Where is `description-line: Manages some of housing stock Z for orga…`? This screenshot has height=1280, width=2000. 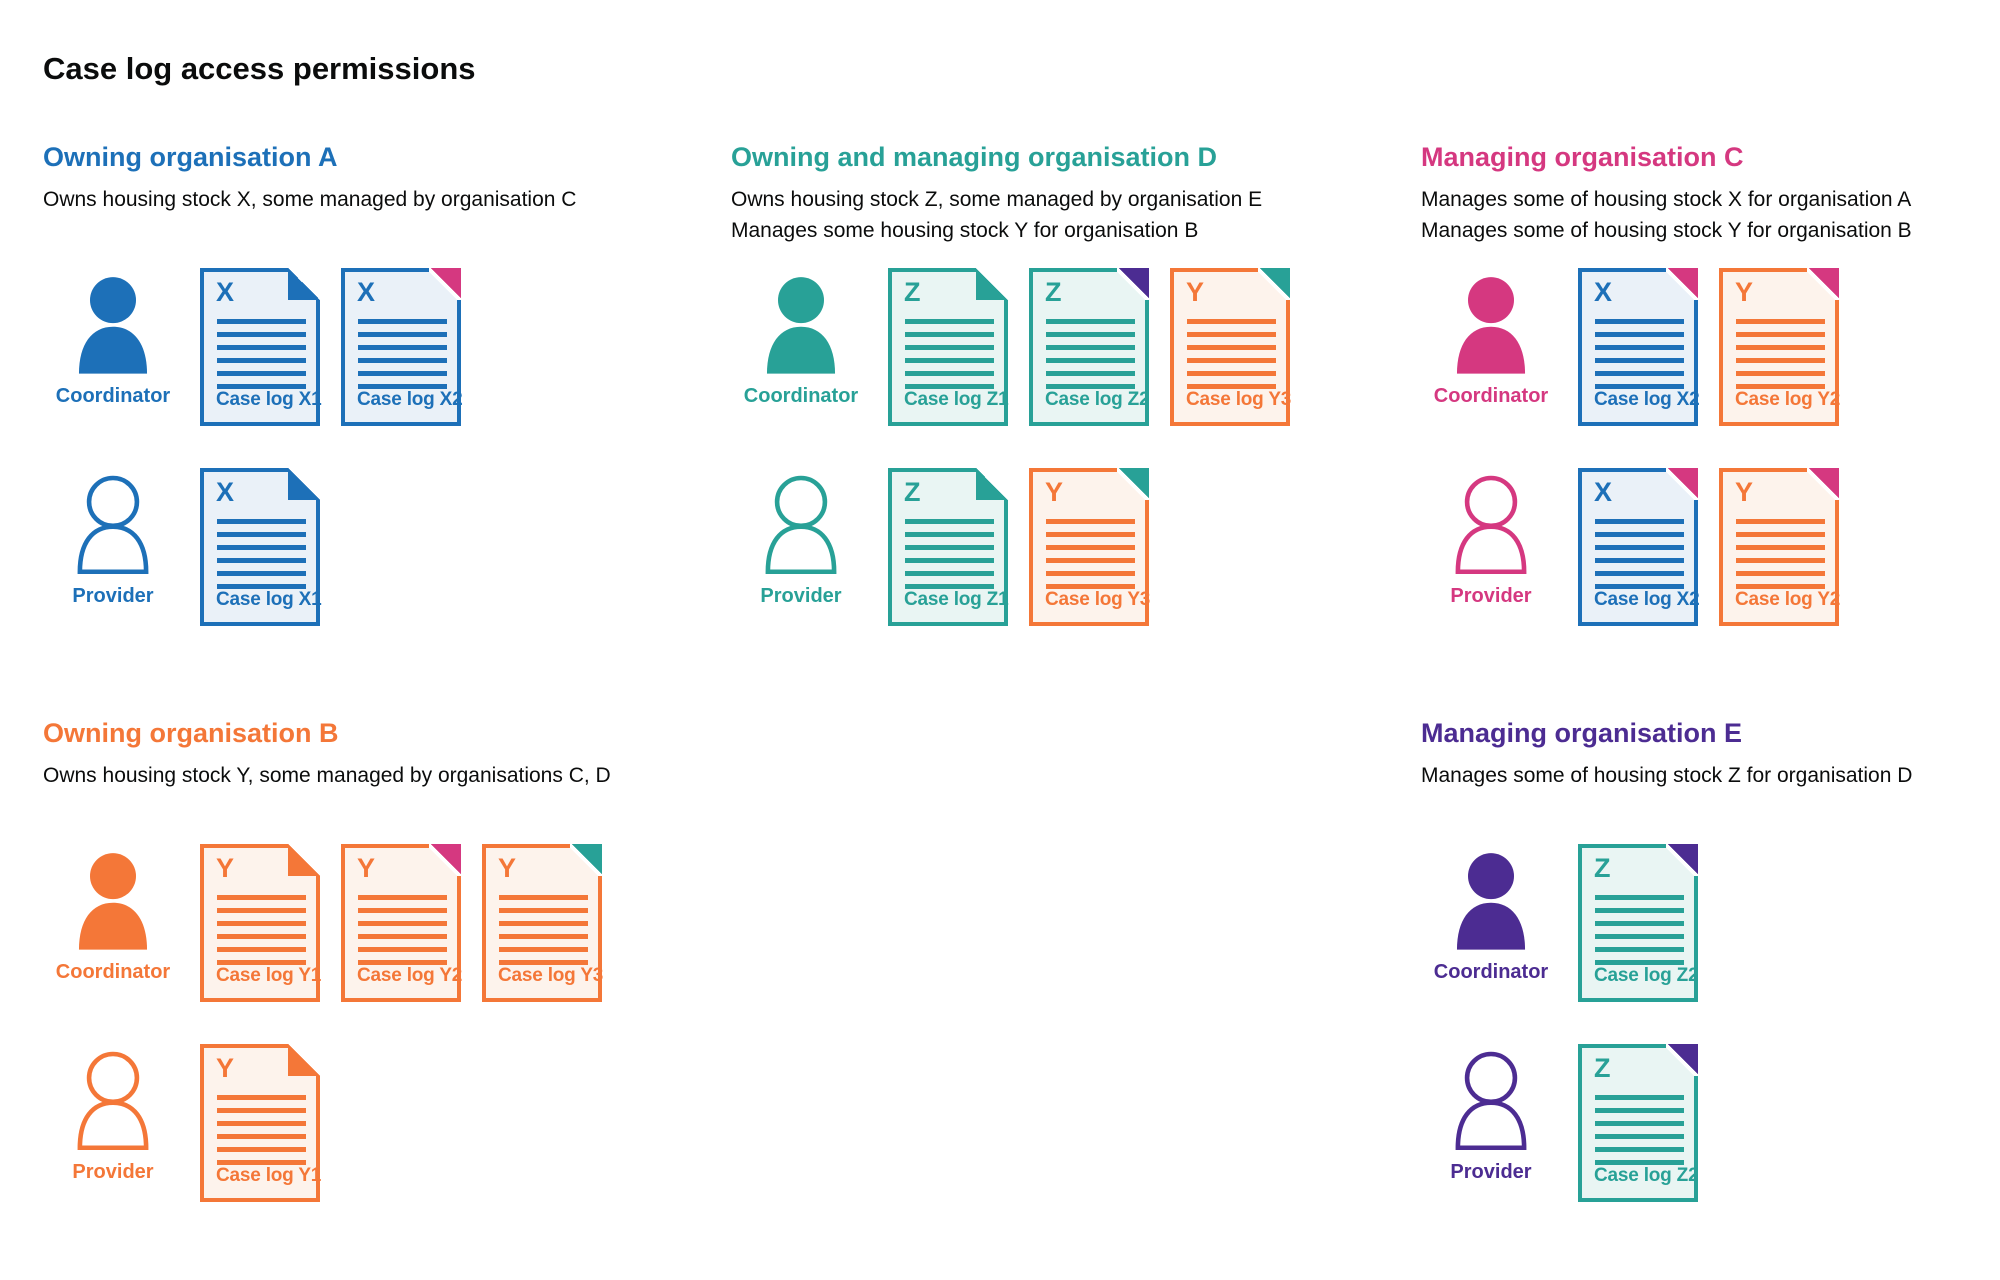 description-line: Manages some of housing stock Z for orga… is located at coordinates (1667, 776).